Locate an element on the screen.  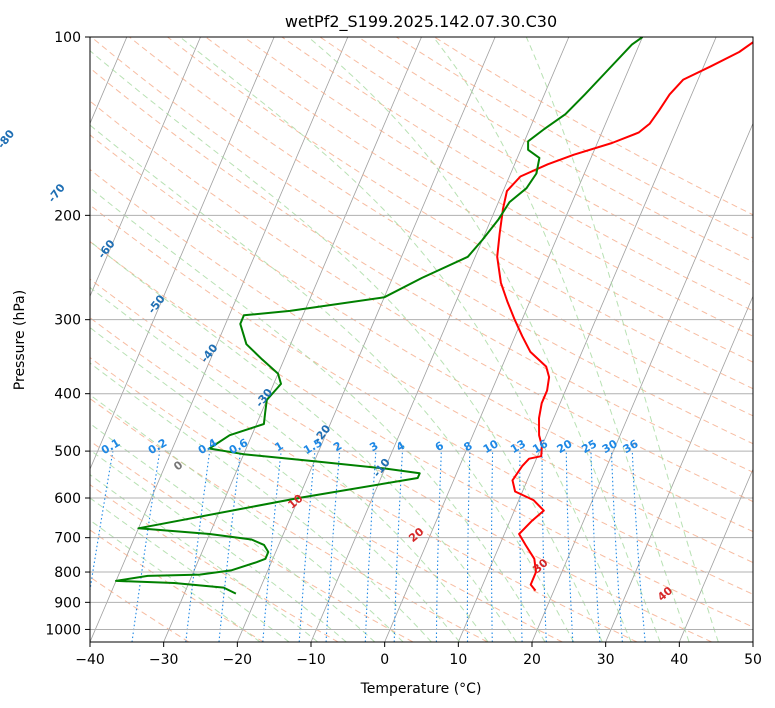
mixing-ratio-label: 6 is located at coordinates (439, 446).